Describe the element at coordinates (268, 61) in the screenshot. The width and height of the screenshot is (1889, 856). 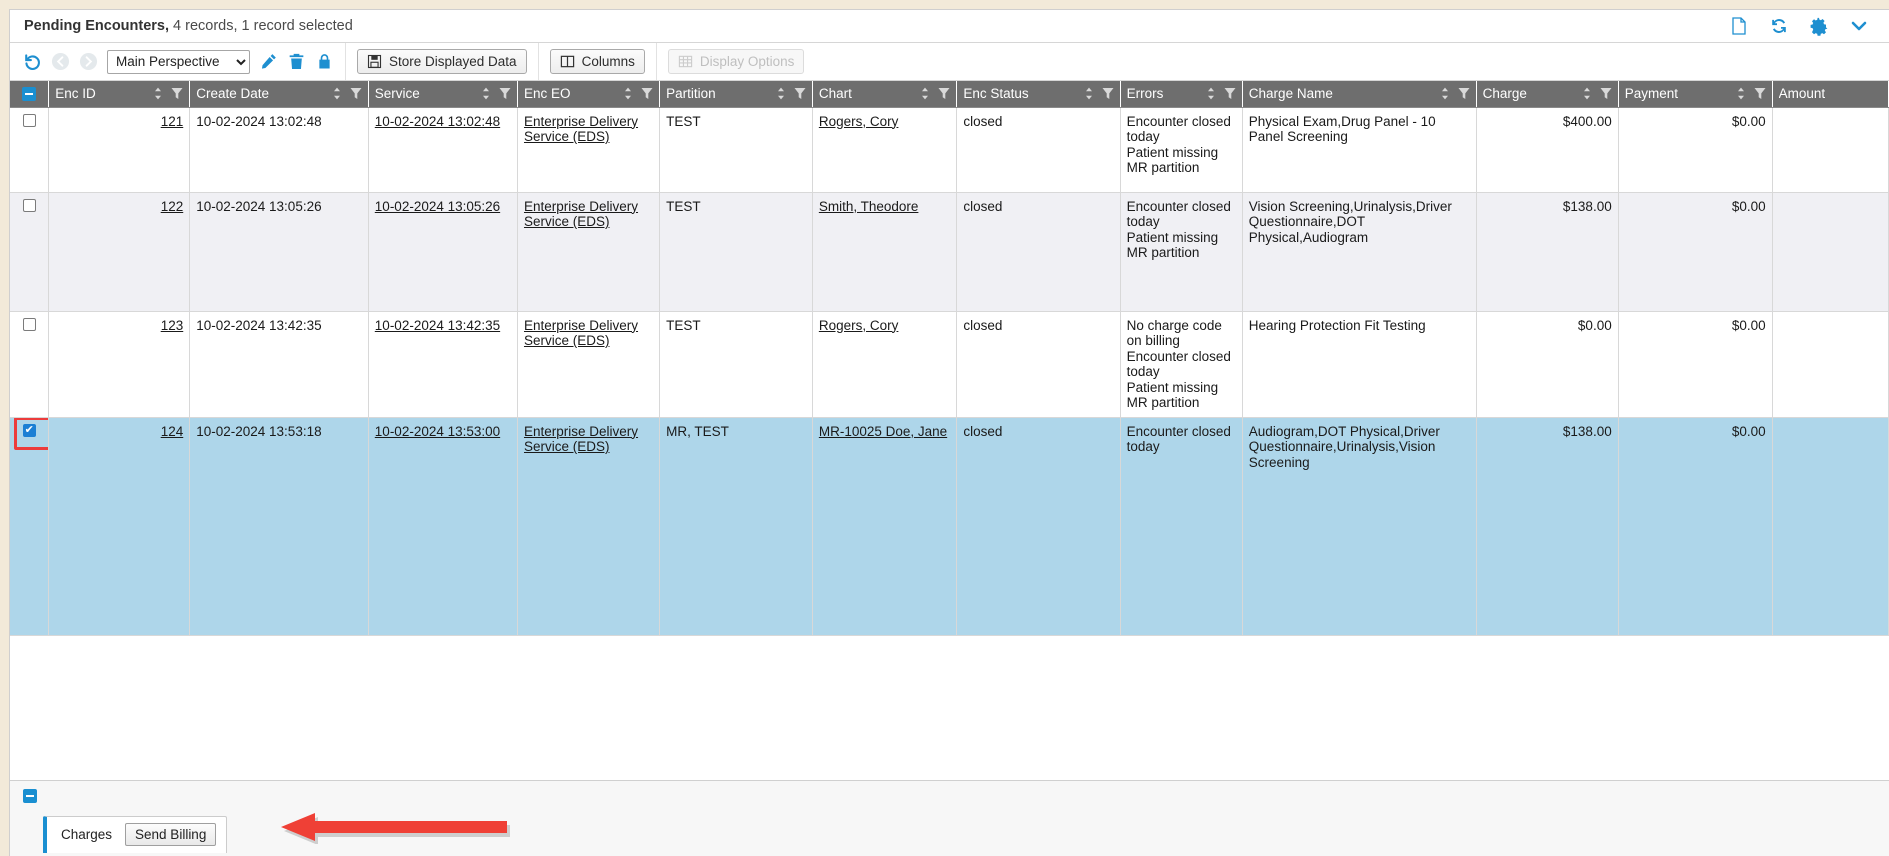
I see `pencil-icon` at that location.